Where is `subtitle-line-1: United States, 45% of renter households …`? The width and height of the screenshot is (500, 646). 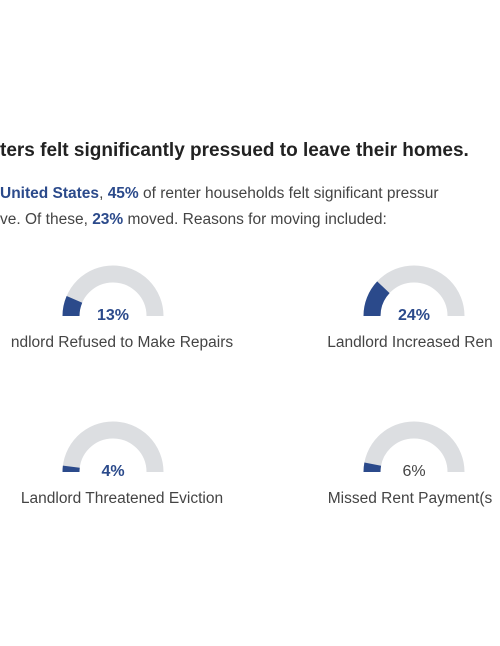 subtitle-line-1: United States, 45% of renter households … is located at coordinates (219, 194).